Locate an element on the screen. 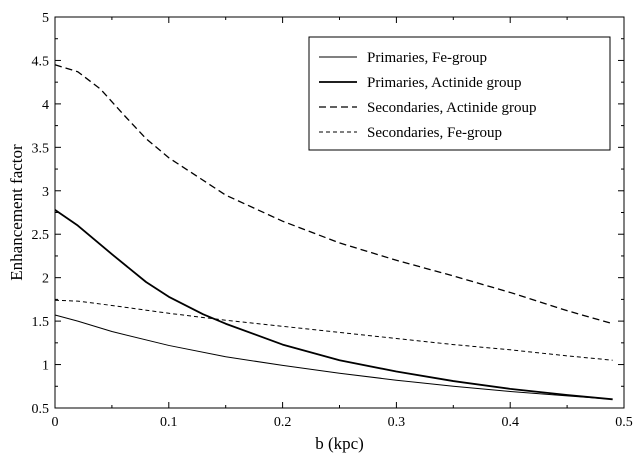 Image resolution: width=636 pixels, height=454 pixels. legend-label-4: Secondaries, Fe-group is located at coordinates (434, 133).